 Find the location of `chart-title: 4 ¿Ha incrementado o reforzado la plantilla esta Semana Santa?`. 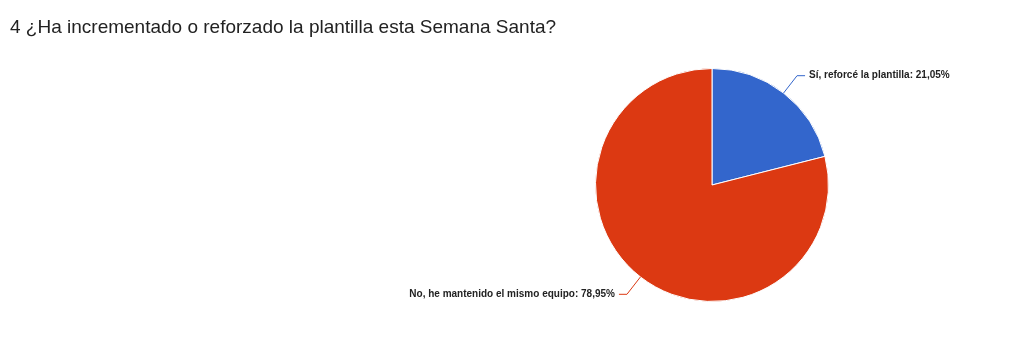

chart-title: 4 ¿Ha incrementado o reforzado la plantilla esta Semana Santa? is located at coordinates (283, 27).